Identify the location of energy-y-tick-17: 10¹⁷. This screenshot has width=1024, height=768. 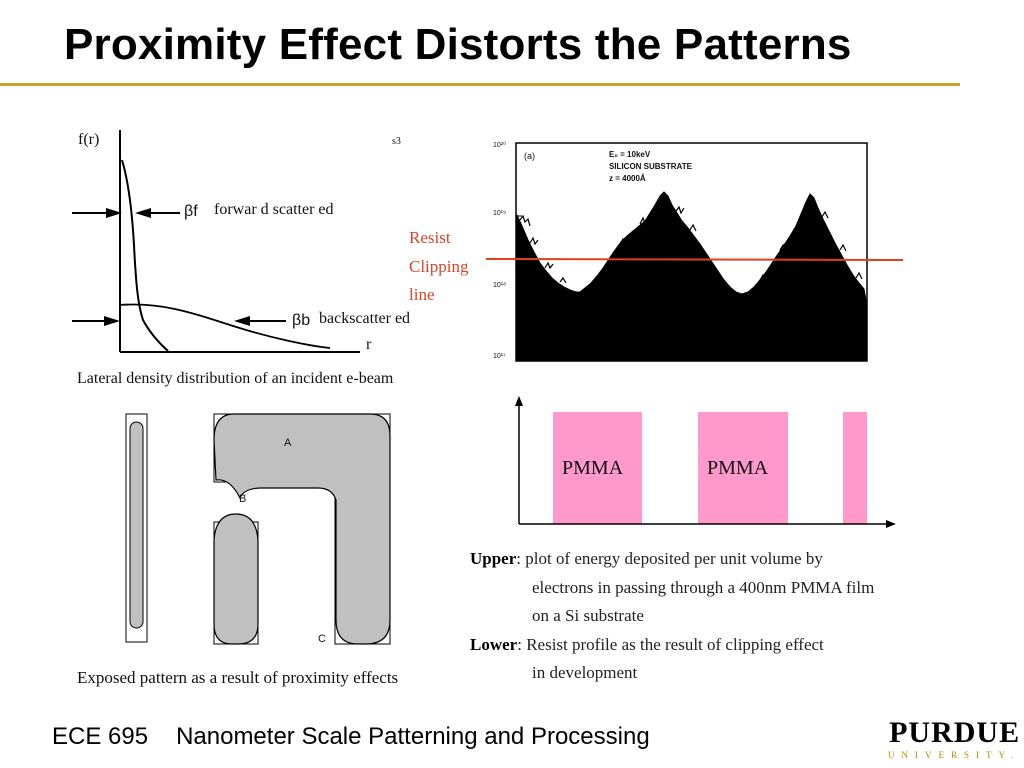
(499, 356).